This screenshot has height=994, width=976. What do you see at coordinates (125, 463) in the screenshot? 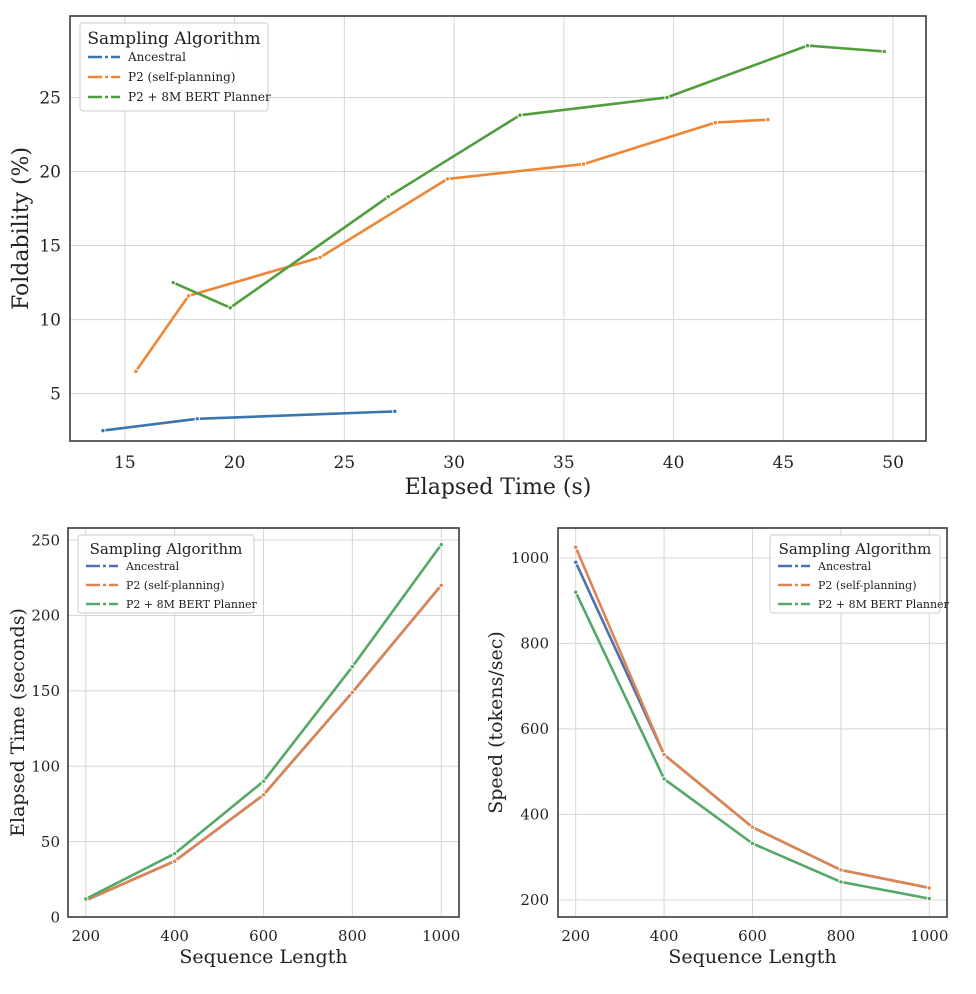
I see `x-tick-label: 15` at bounding box center [125, 463].